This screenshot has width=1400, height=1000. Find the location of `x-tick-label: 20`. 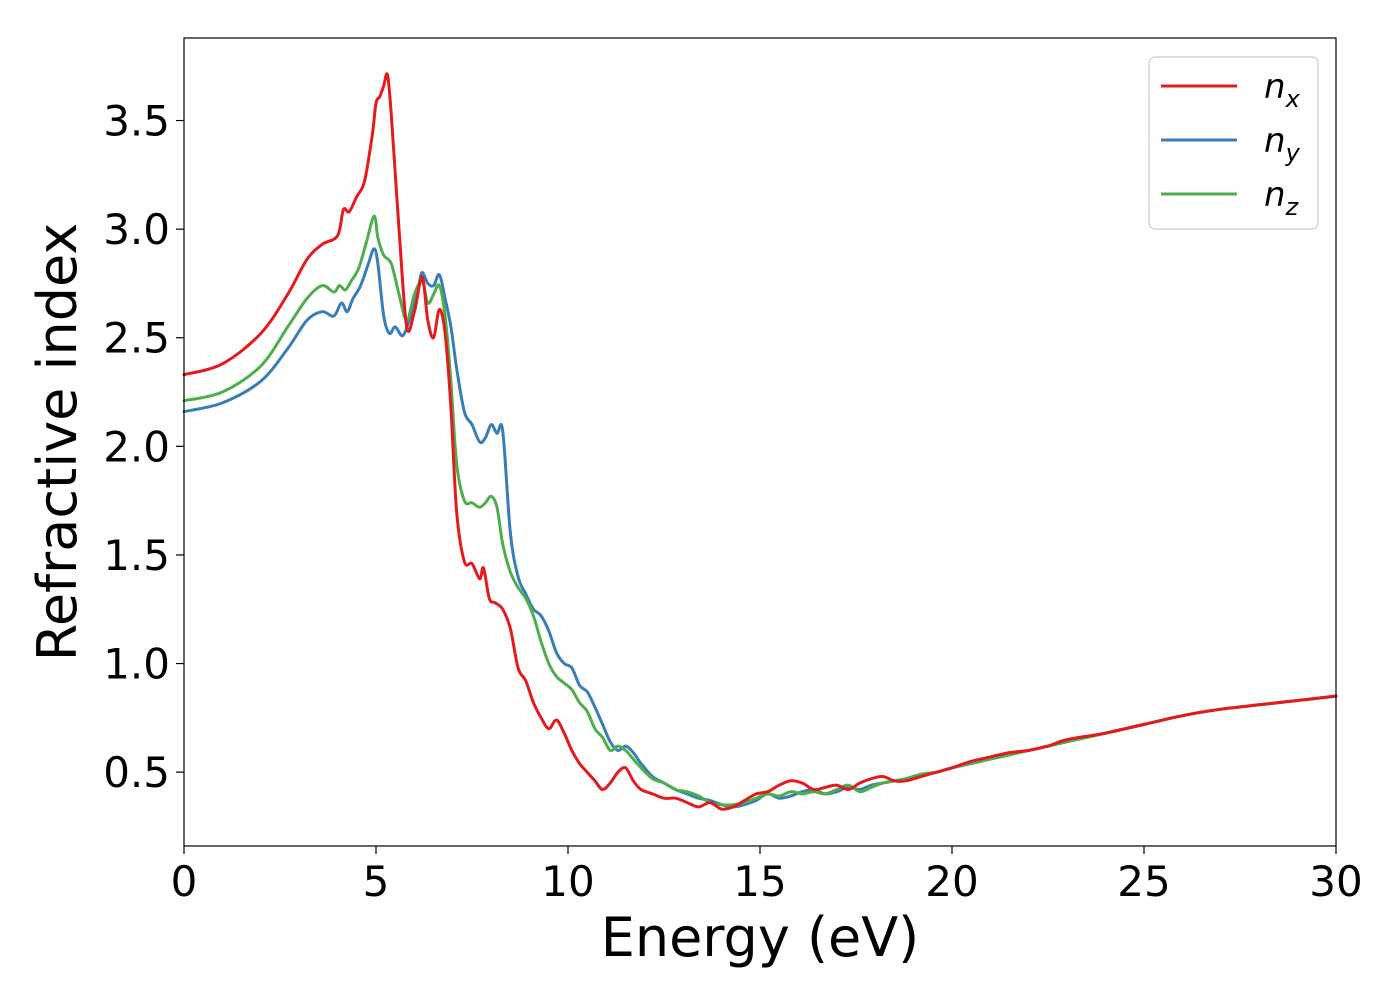

x-tick-label: 20 is located at coordinates (951, 881).